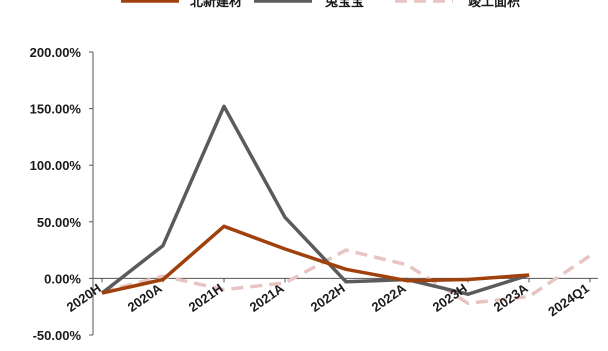  What do you see at coordinates (320, 4) in the screenshot?
I see `legend: 北新建材 兔宝宝 竣工面积` at bounding box center [320, 4].